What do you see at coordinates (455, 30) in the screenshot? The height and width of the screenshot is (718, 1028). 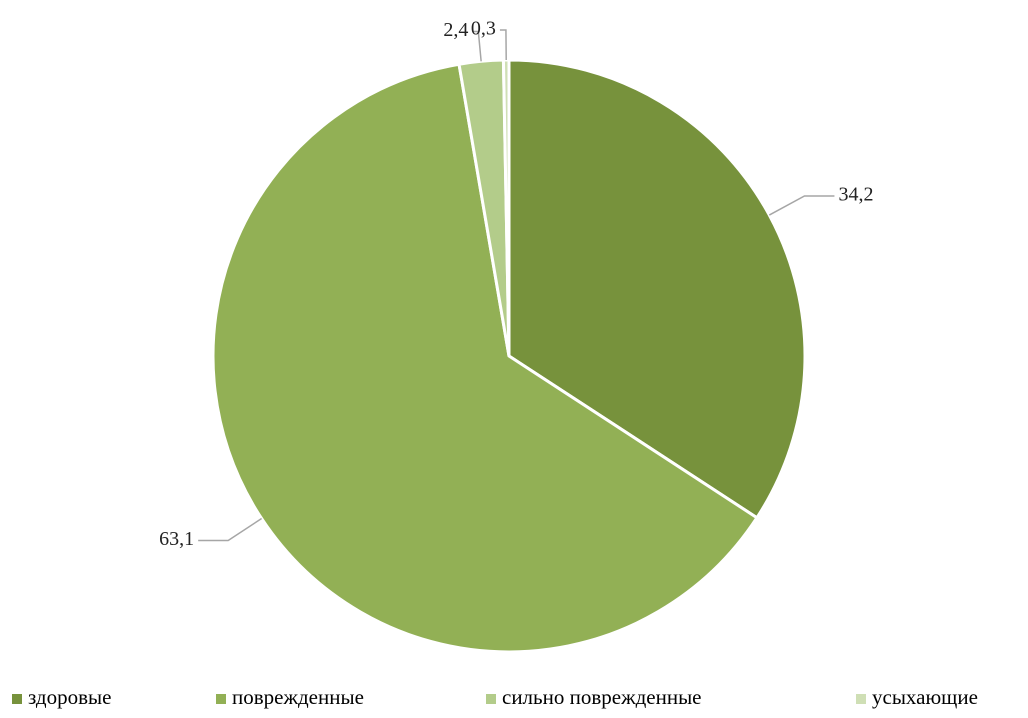 I see `data-label: 2,4` at bounding box center [455, 30].